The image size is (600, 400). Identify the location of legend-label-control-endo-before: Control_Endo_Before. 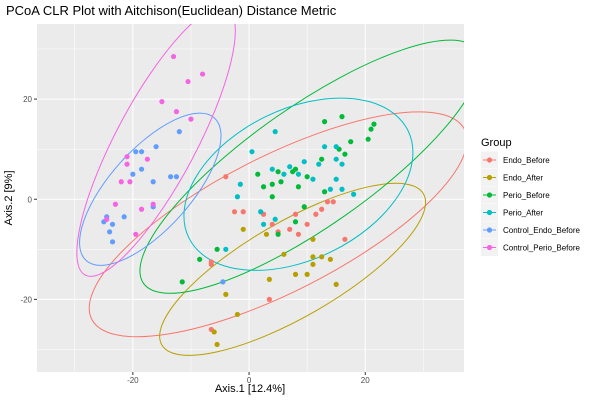
(541, 230).